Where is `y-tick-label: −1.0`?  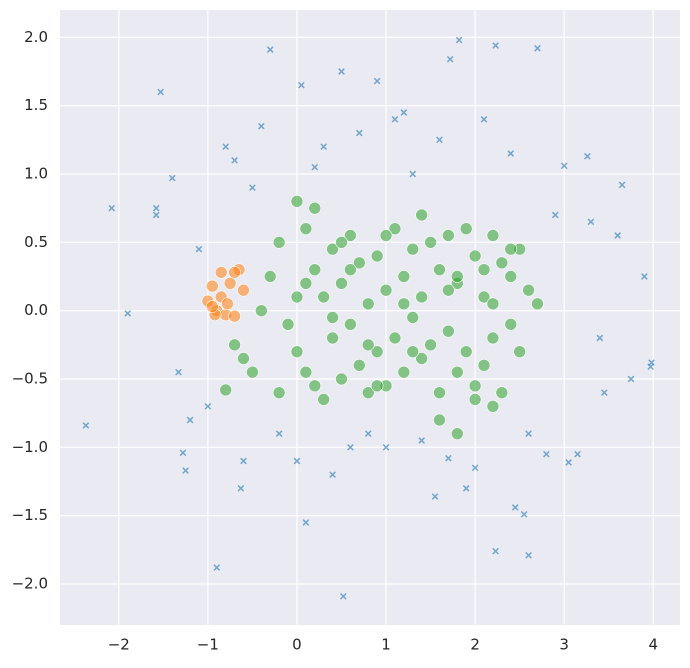
y-tick-label: −1.0 is located at coordinates (30, 447).